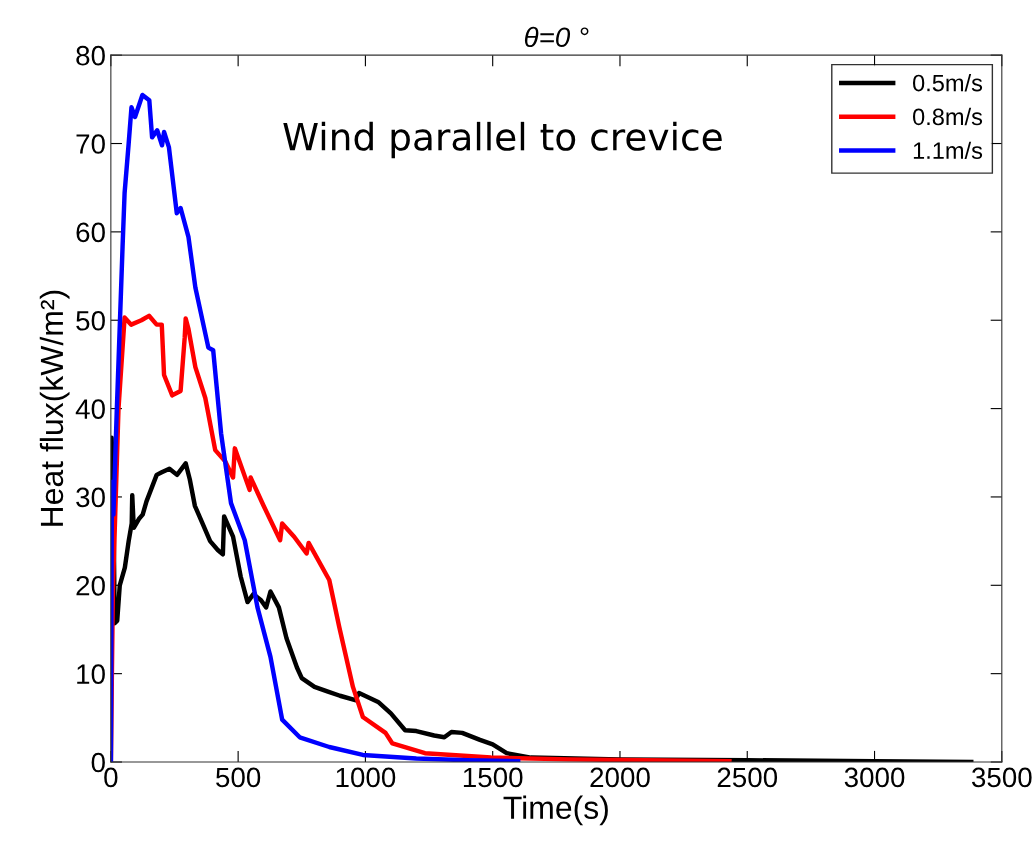  What do you see at coordinates (747, 777) in the screenshot?
I see `x-tick-label: 2500` at bounding box center [747, 777].